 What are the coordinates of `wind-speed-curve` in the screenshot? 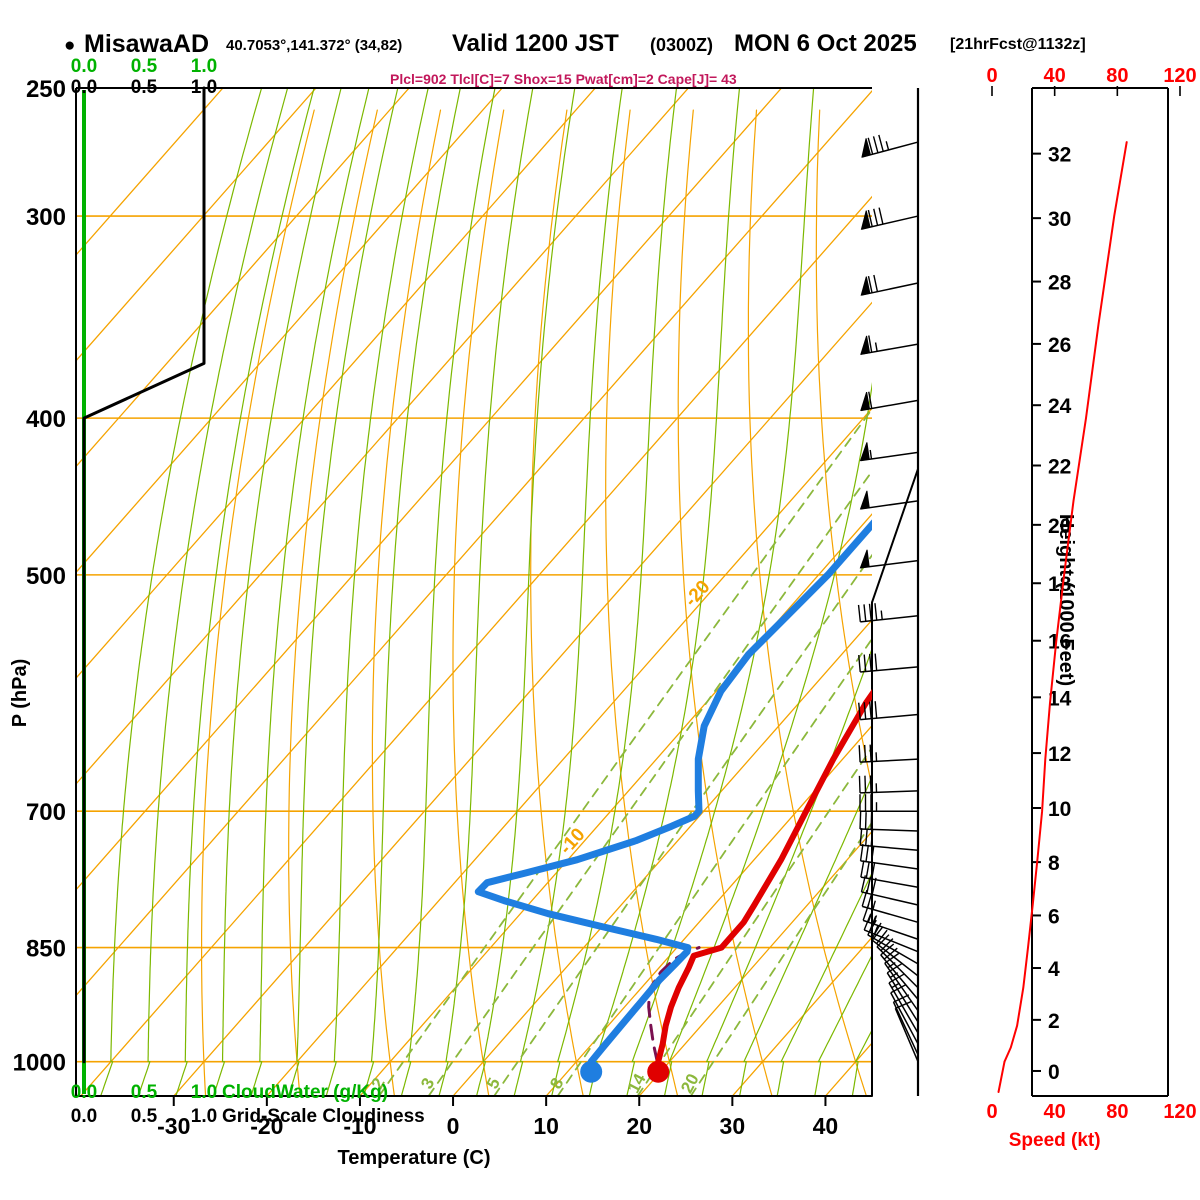 It's located at (1065, 602).